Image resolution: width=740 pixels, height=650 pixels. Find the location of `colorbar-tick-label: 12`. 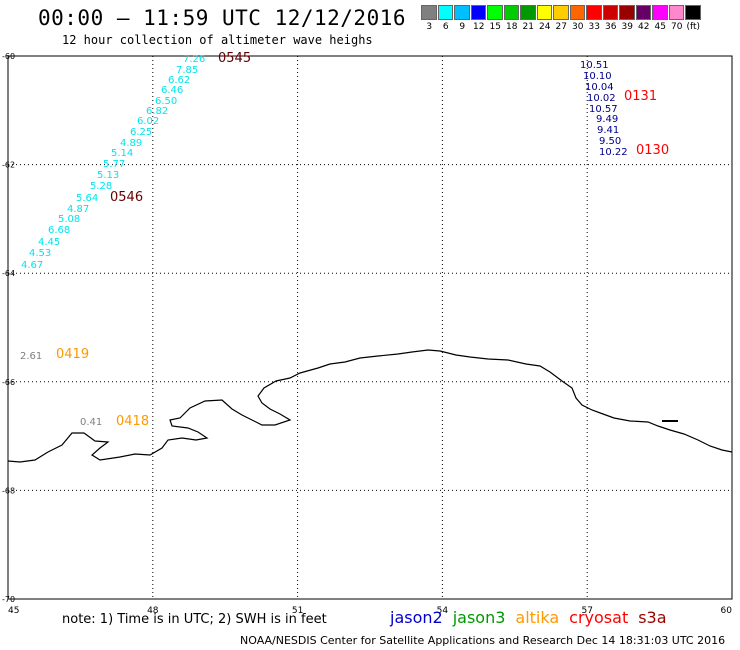

colorbar-tick-label: 12 is located at coordinates (479, 27).